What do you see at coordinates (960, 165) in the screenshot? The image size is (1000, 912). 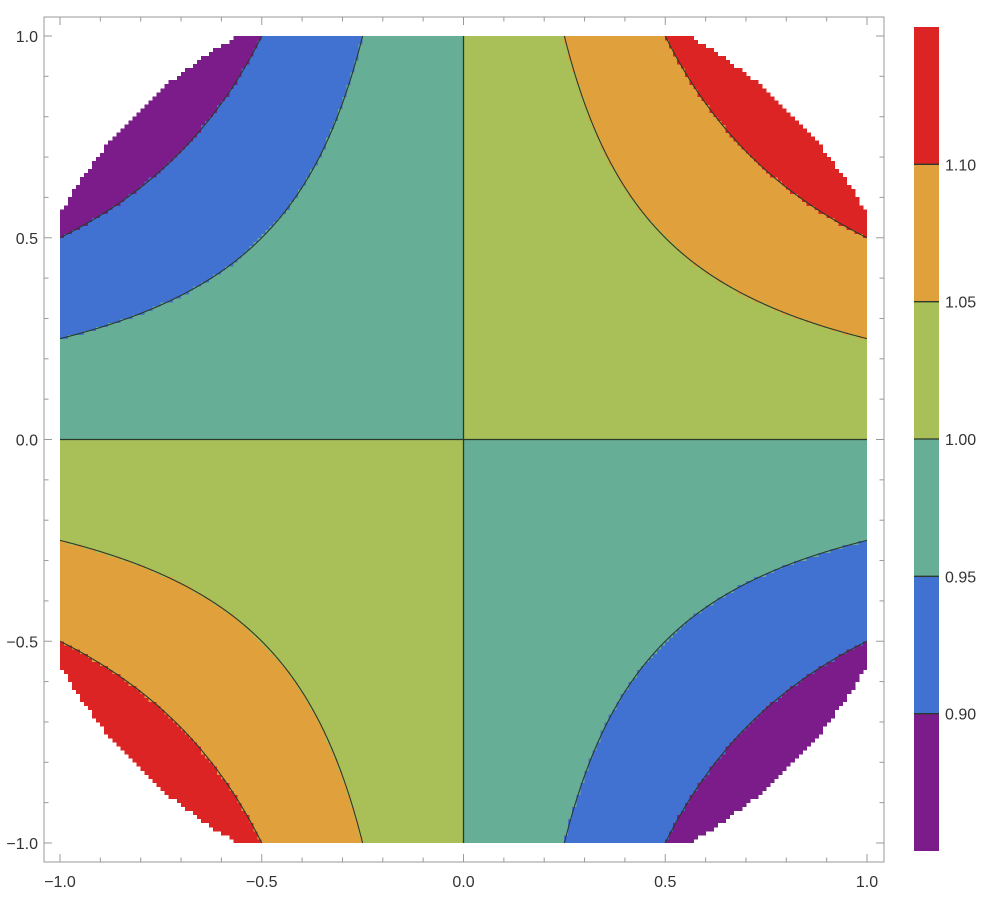 I see `colorbar-tick-label: 1.10` at bounding box center [960, 165].